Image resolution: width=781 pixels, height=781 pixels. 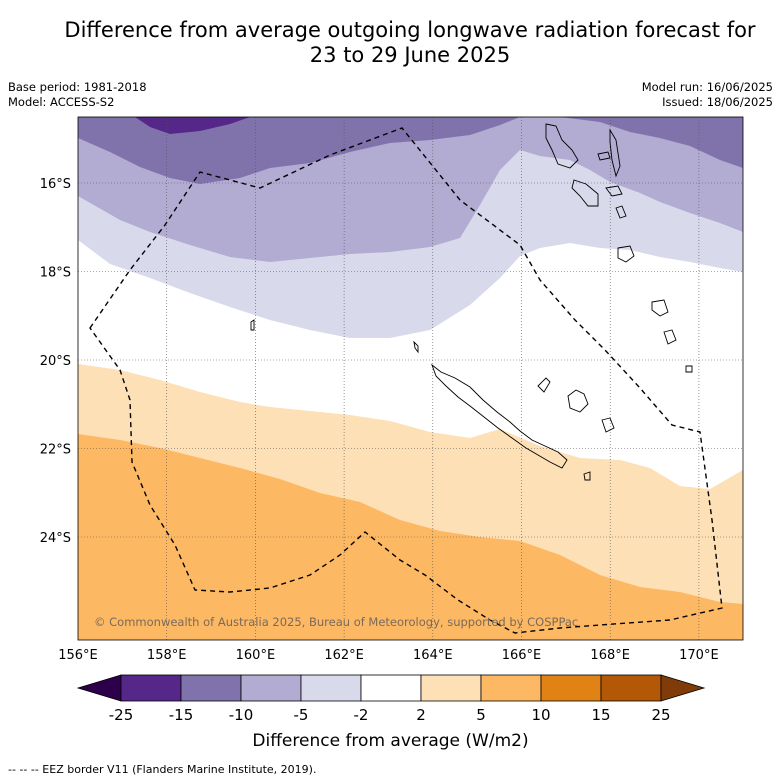 I want to click on lon-label: 166°E, so click(x=522, y=655).